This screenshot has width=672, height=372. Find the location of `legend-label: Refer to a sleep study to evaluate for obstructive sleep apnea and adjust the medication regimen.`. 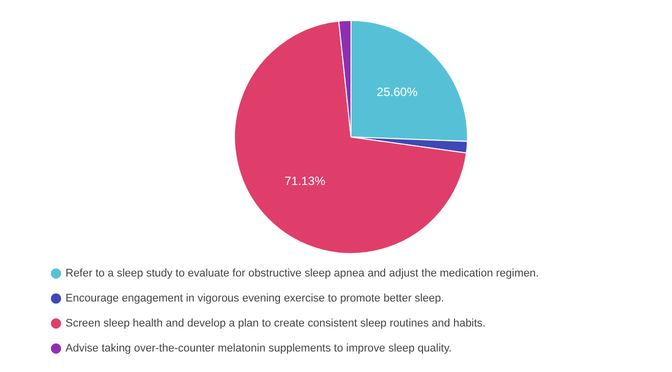

legend-label: Refer to a sleep study to evaluate for obstructive sleep apnea and adjust the medication regimen. is located at coordinates (302, 274).